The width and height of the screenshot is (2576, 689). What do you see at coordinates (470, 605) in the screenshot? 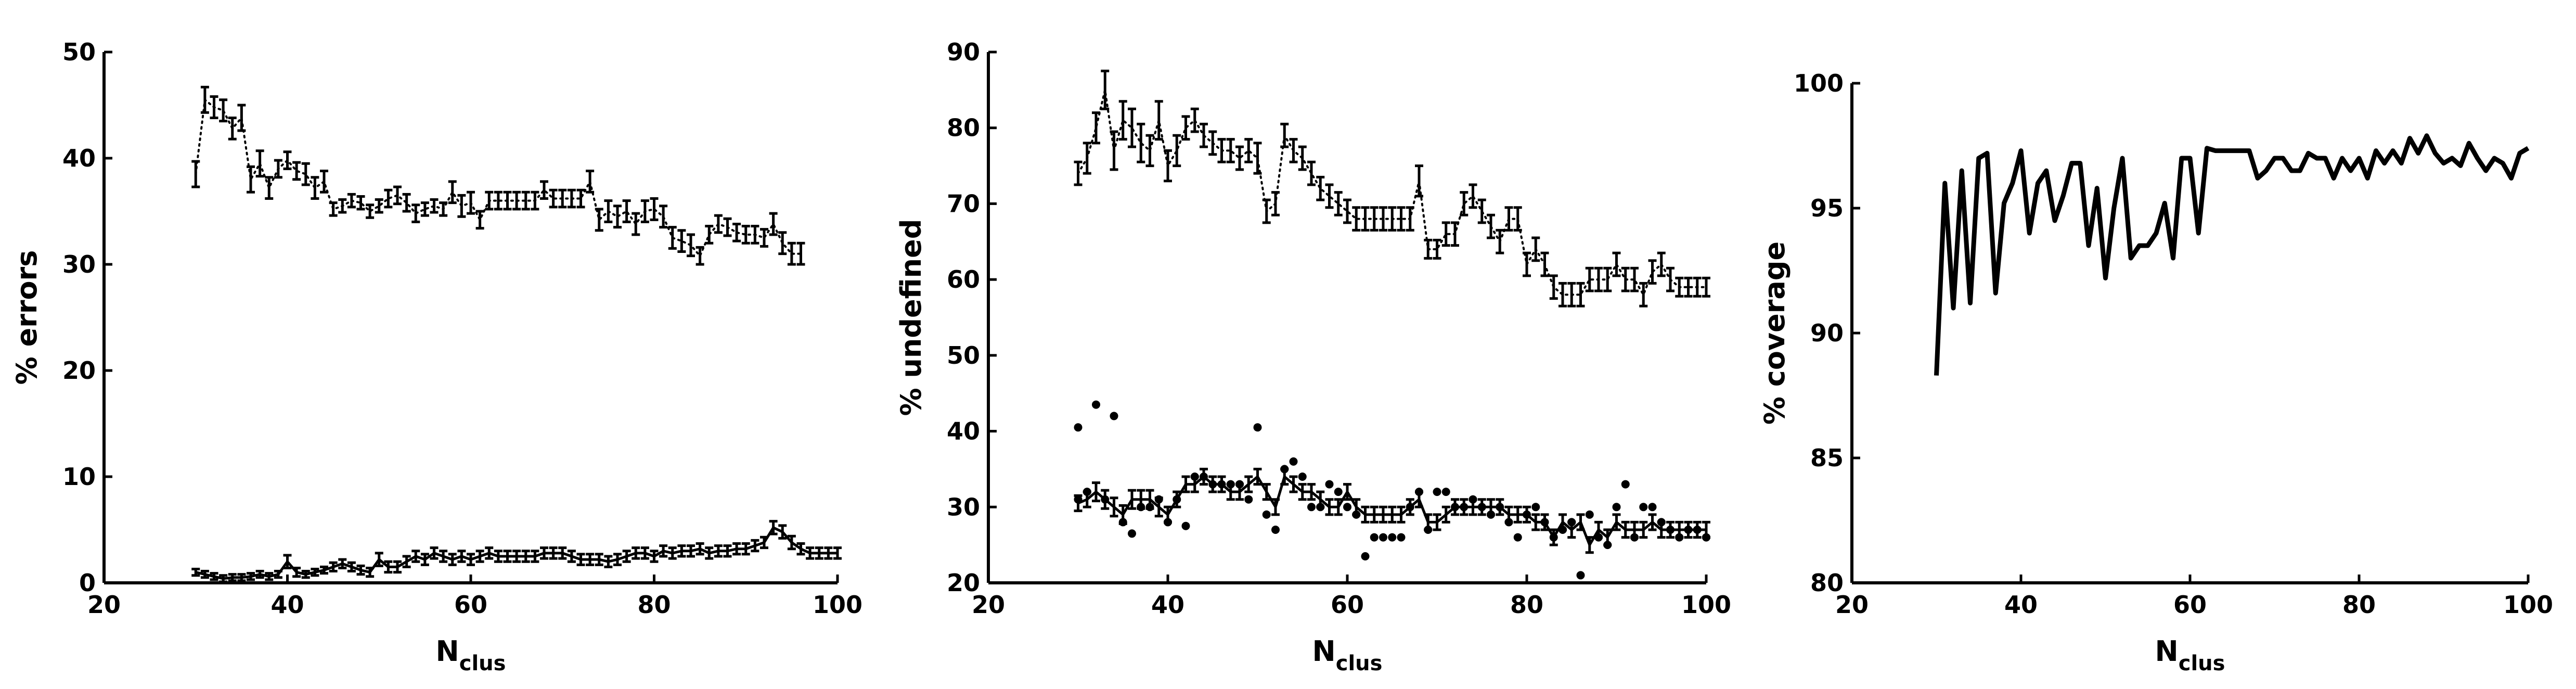
I see `x-tick-label: 60` at bounding box center [470, 605].